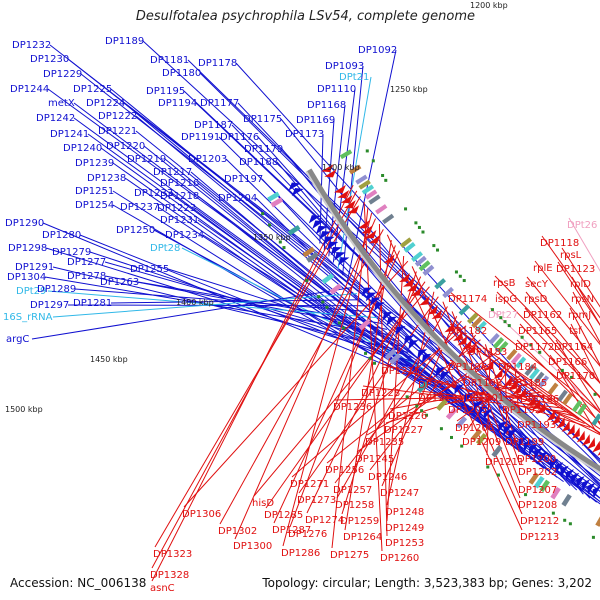  Describe the element at coordinates (239, 137) in the screenshot. I see `gene-label: DP1176` at that location.